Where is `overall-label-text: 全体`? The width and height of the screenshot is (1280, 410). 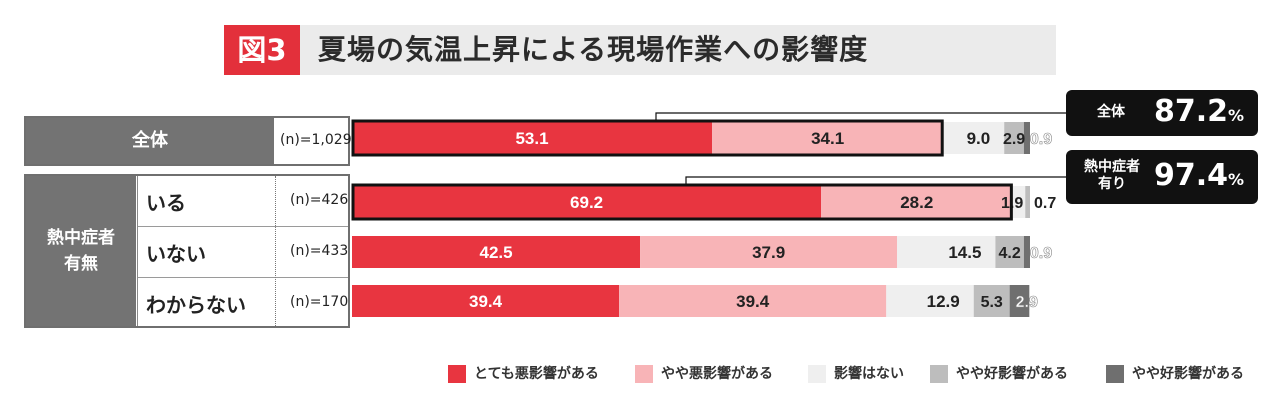 overall-label-text: 全体 is located at coordinates (150, 140).